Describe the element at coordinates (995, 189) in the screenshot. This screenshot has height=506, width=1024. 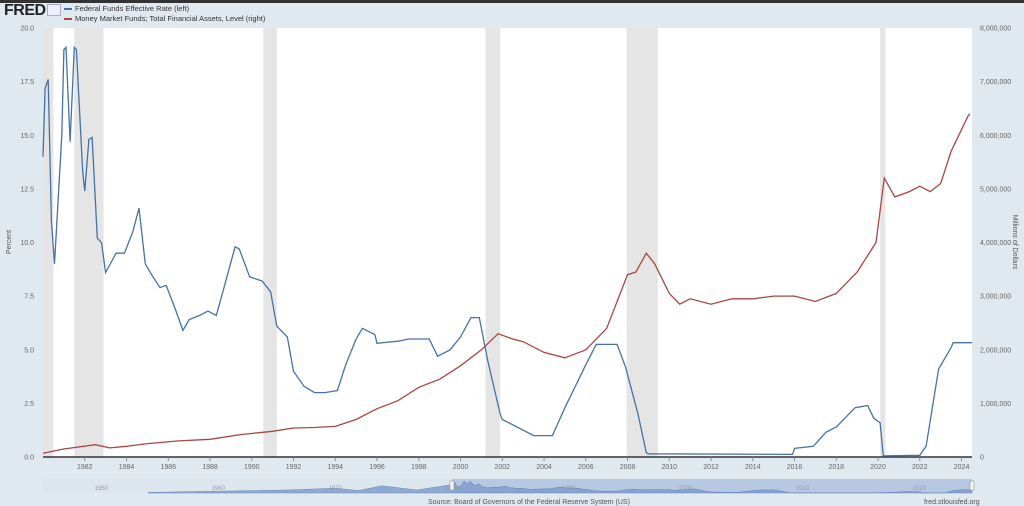
I see `right-tick-label: 5,000,000` at that location.